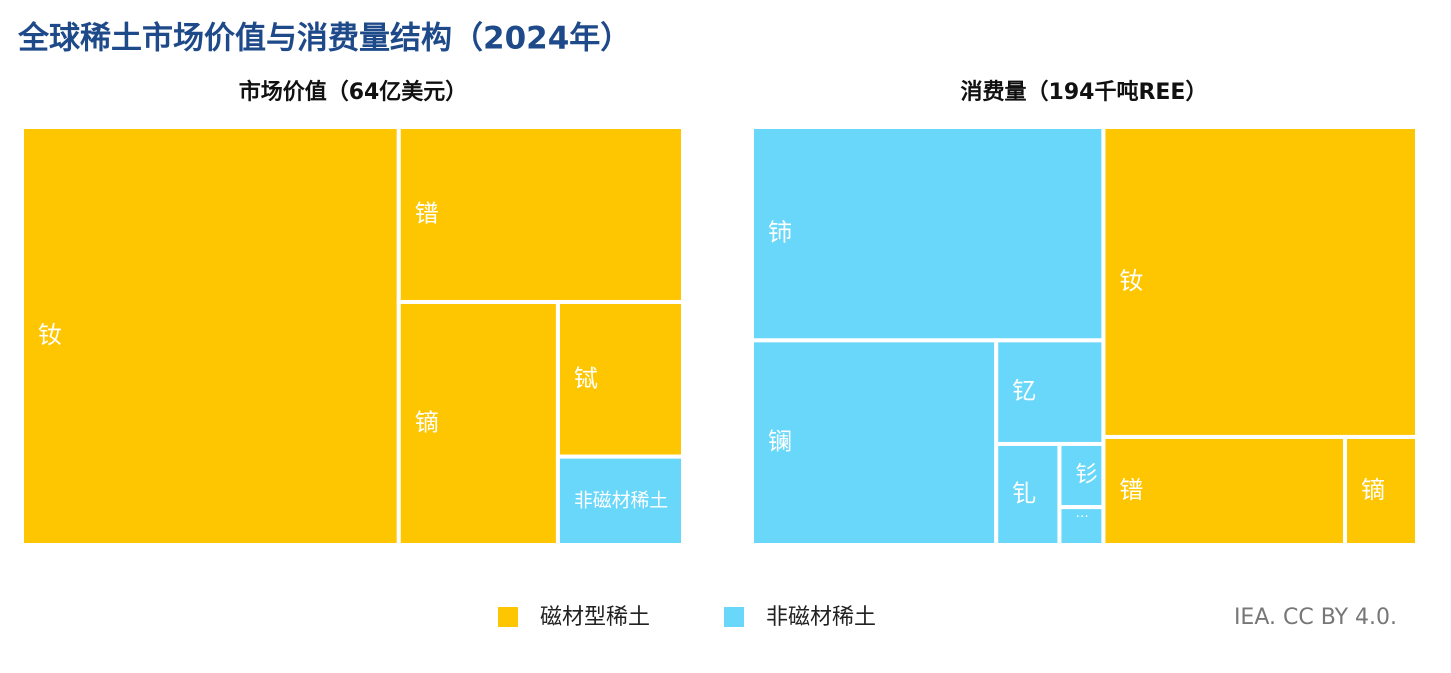  I want to click on legend-label: 磁材型稀土, so click(595, 617).